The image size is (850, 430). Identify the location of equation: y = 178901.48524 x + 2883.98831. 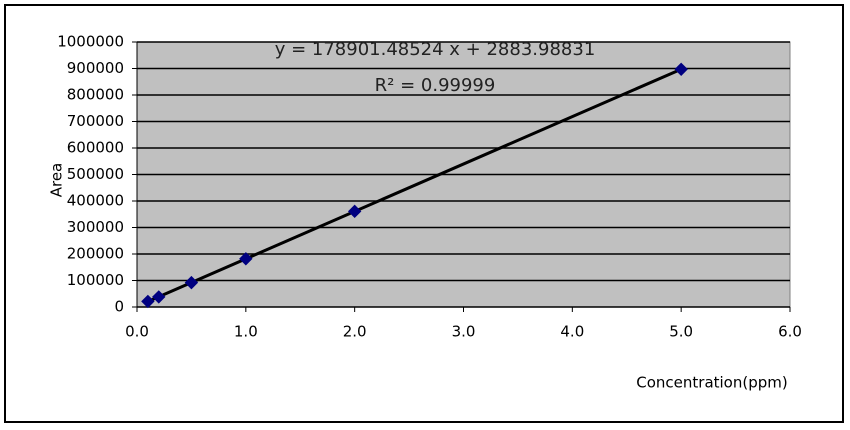
(435, 49).